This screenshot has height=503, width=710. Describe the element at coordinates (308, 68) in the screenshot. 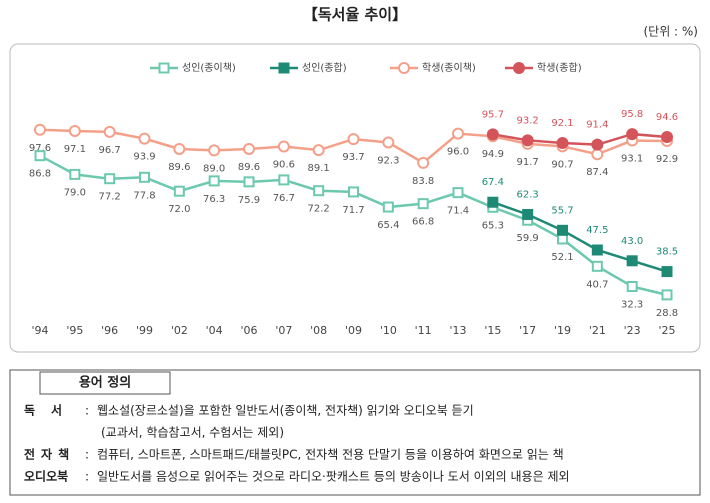

I see `legend-item: 성인(종합)` at that location.